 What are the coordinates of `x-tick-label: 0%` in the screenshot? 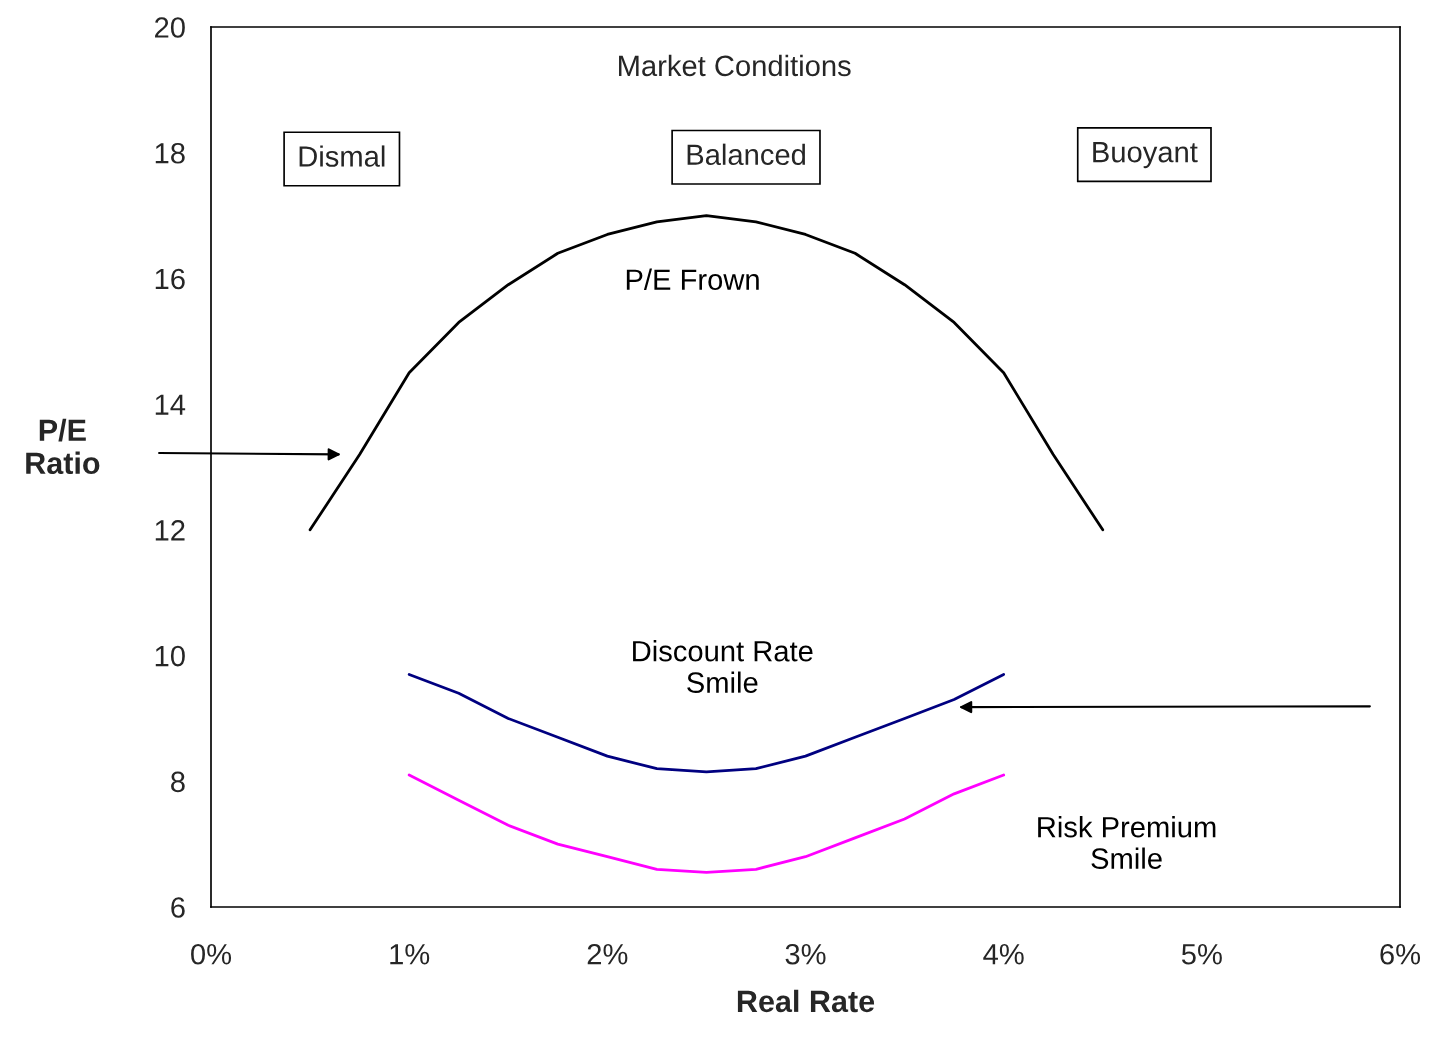 It's located at (211, 954).